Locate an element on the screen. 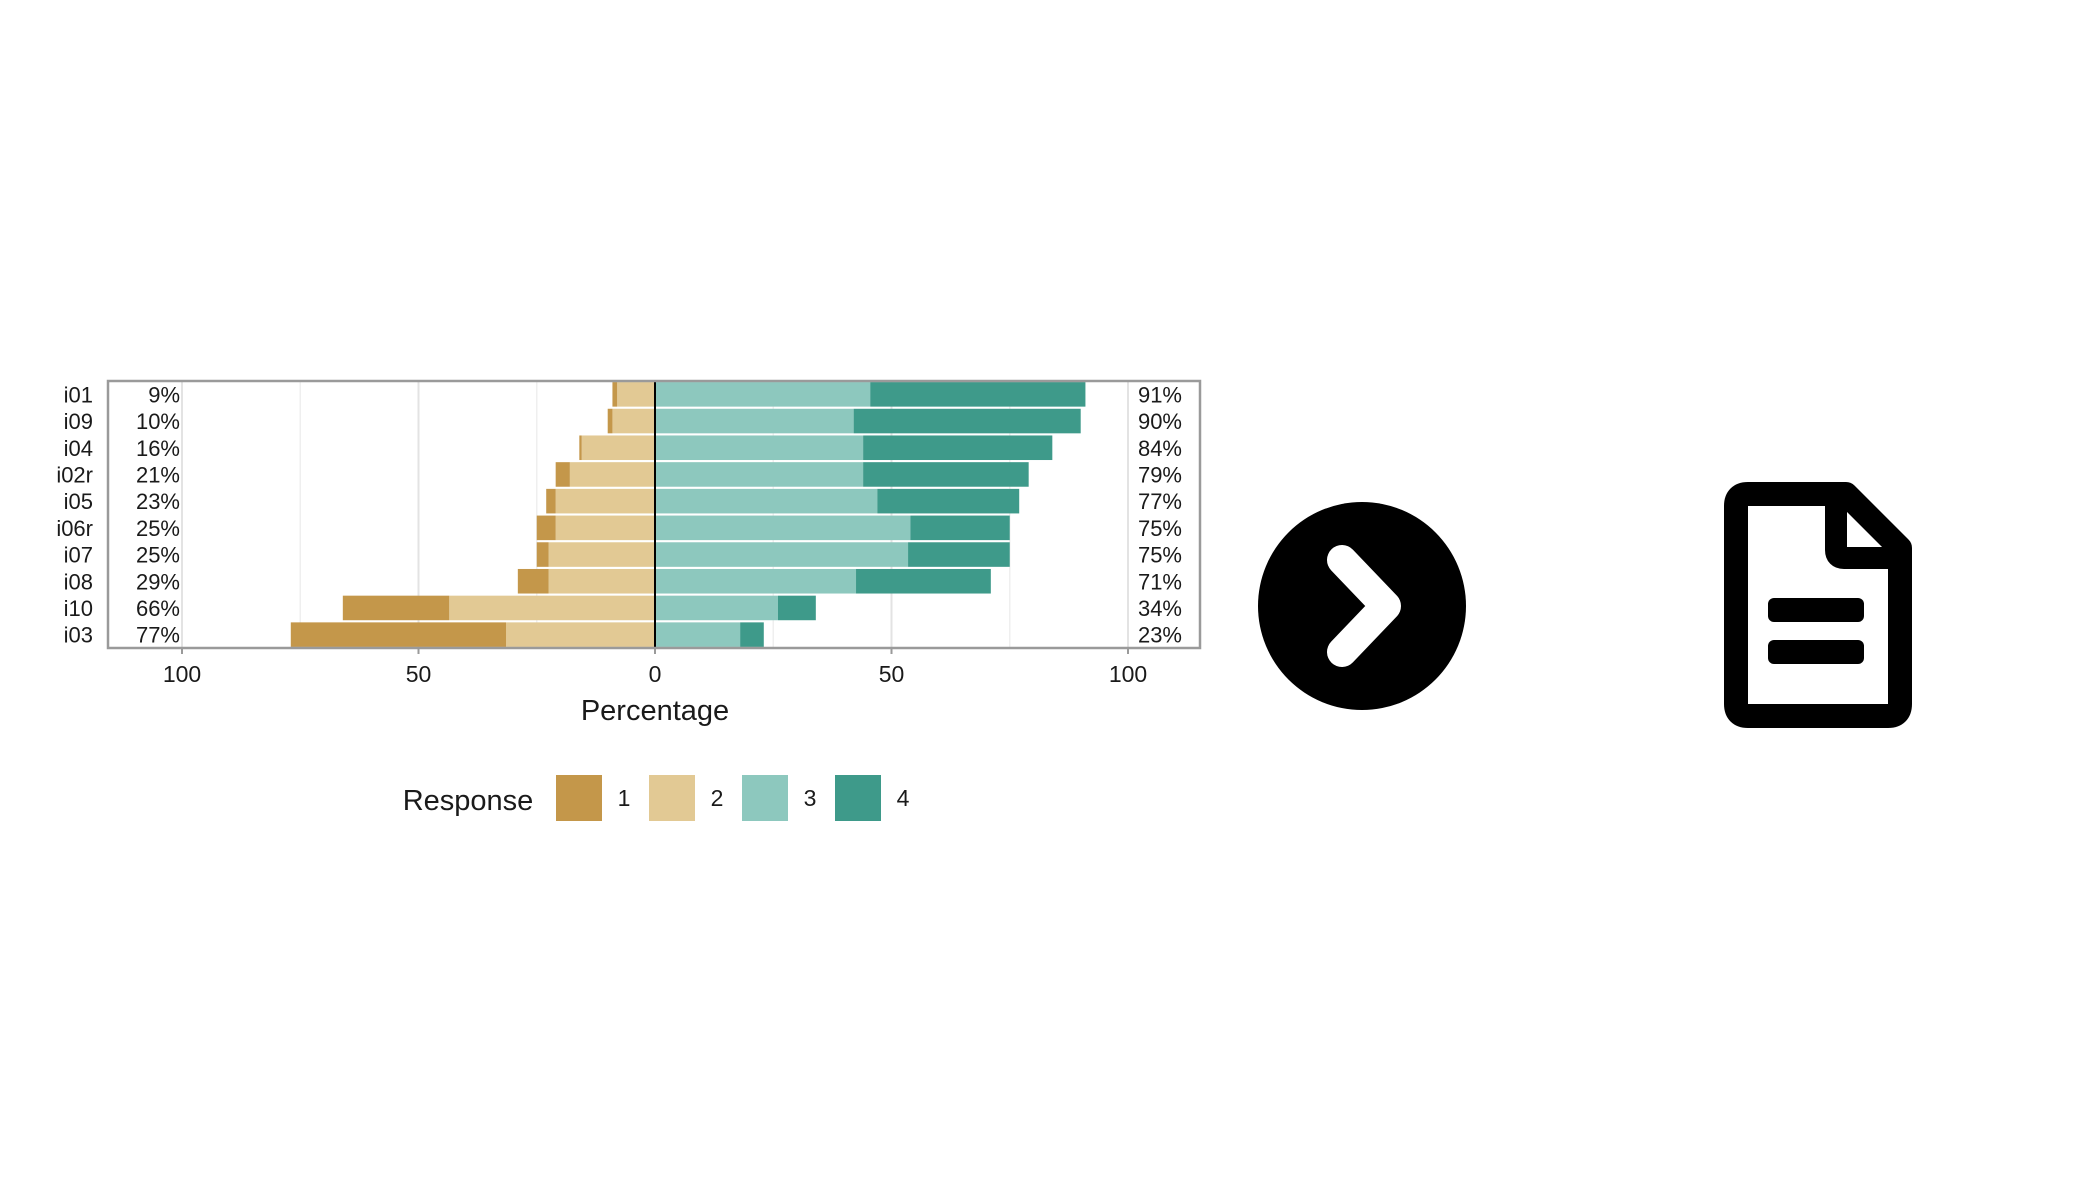  category-label-i10: i10 is located at coordinates (78, 608).